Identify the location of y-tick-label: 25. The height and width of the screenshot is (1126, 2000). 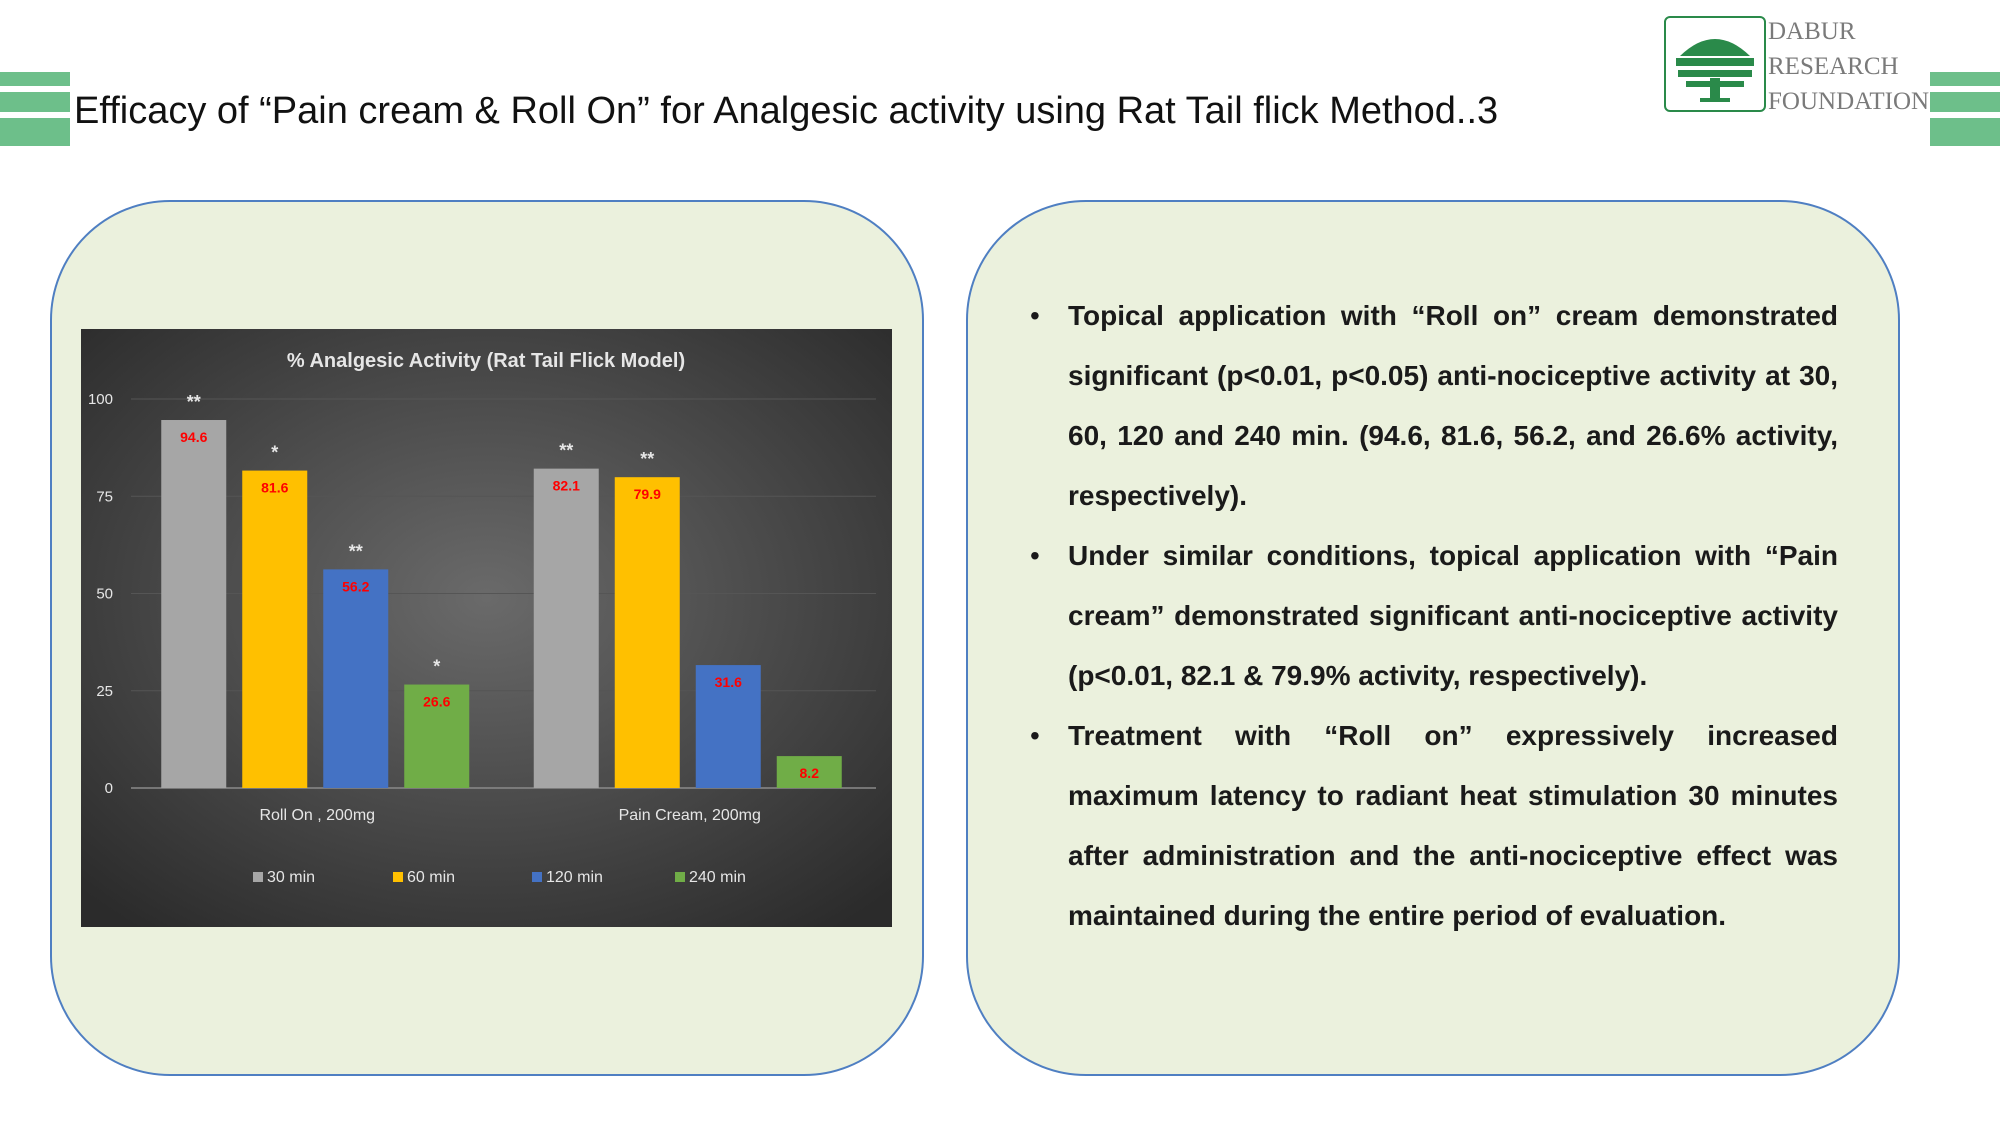
(104, 691).